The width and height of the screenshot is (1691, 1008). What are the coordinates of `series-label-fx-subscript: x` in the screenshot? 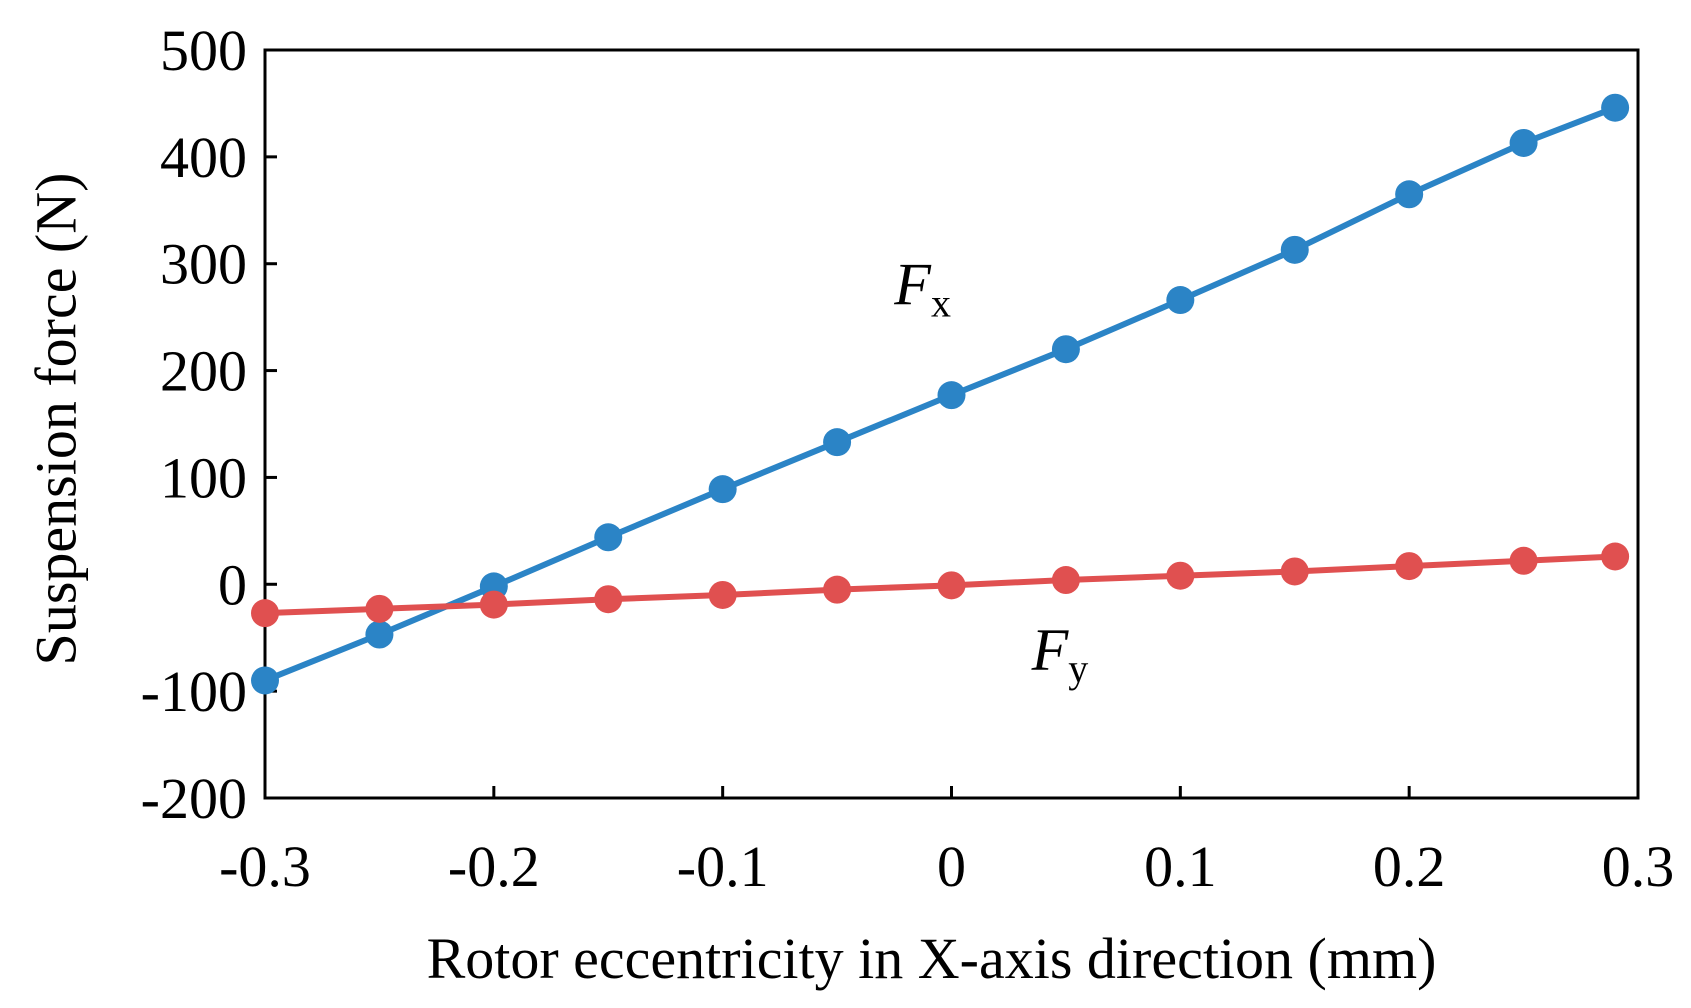 It's located at (941, 302).